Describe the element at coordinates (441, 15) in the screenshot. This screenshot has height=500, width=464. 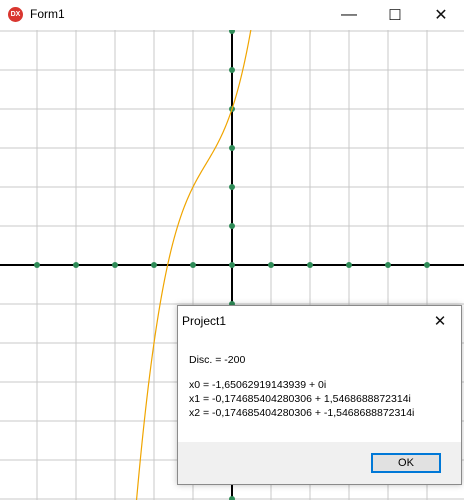
I see `close-button: ✕` at that location.